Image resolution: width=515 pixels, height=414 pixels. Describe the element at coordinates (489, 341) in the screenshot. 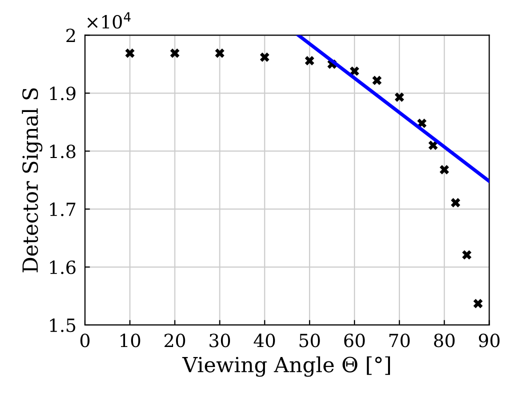

I see `x-tick-label: 90` at that location.